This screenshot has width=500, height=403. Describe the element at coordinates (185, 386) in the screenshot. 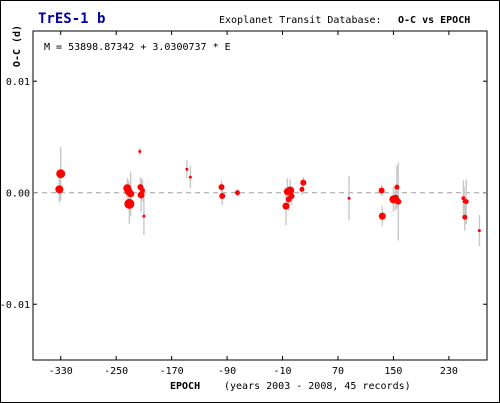

I see `x-axis-label: EPOCH` at that location.